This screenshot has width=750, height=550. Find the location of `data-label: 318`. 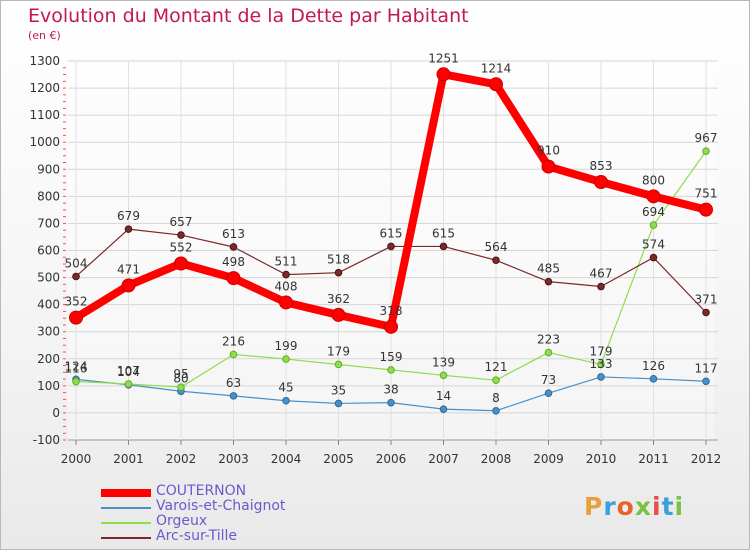

data-label: 318 is located at coordinates (391, 311).